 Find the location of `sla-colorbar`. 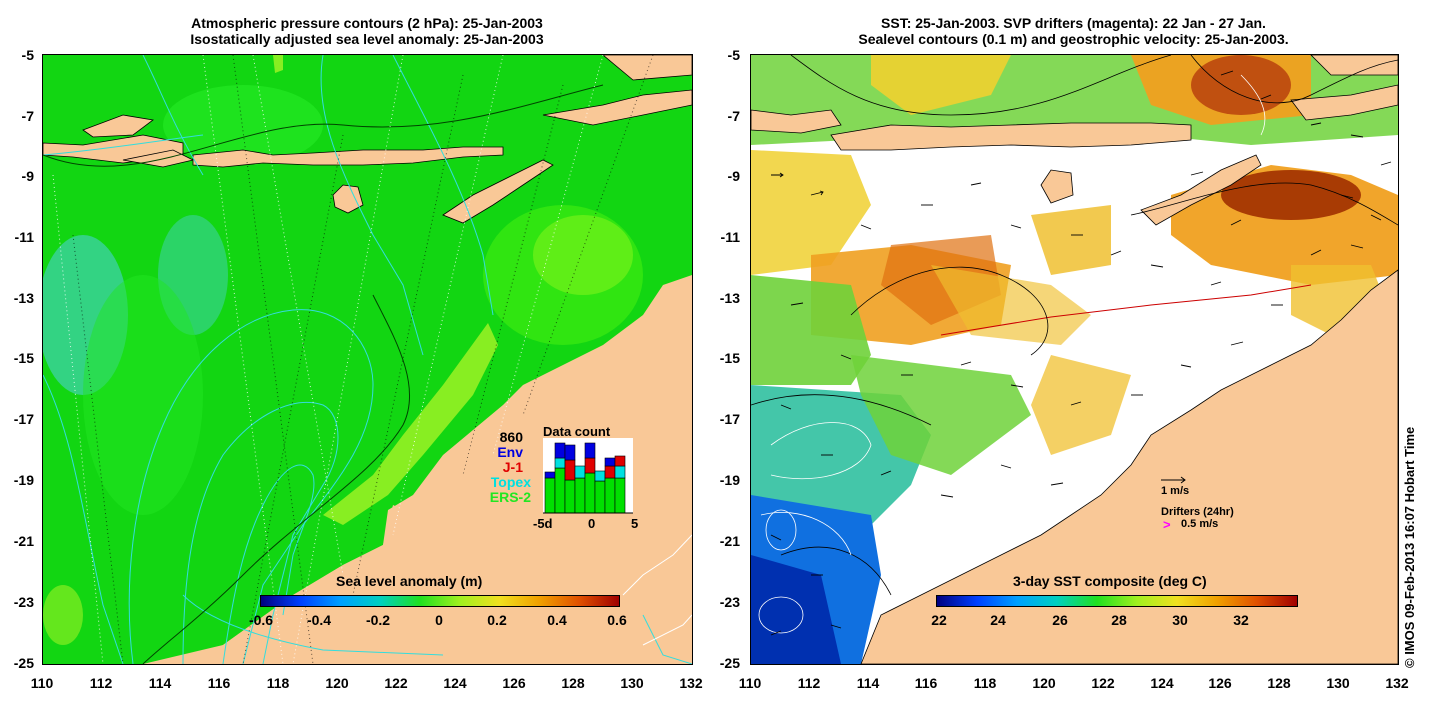

sla-colorbar is located at coordinates (440, 601).